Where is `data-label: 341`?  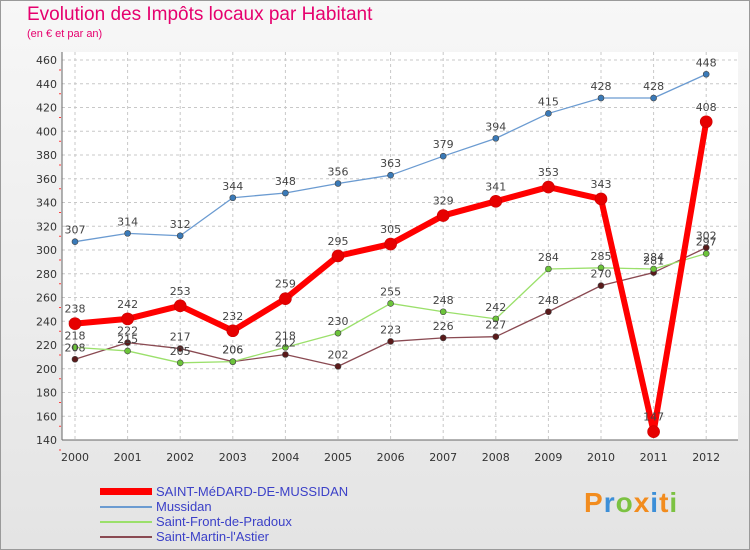
data-label: 341 is located at coordinates (495, 186).